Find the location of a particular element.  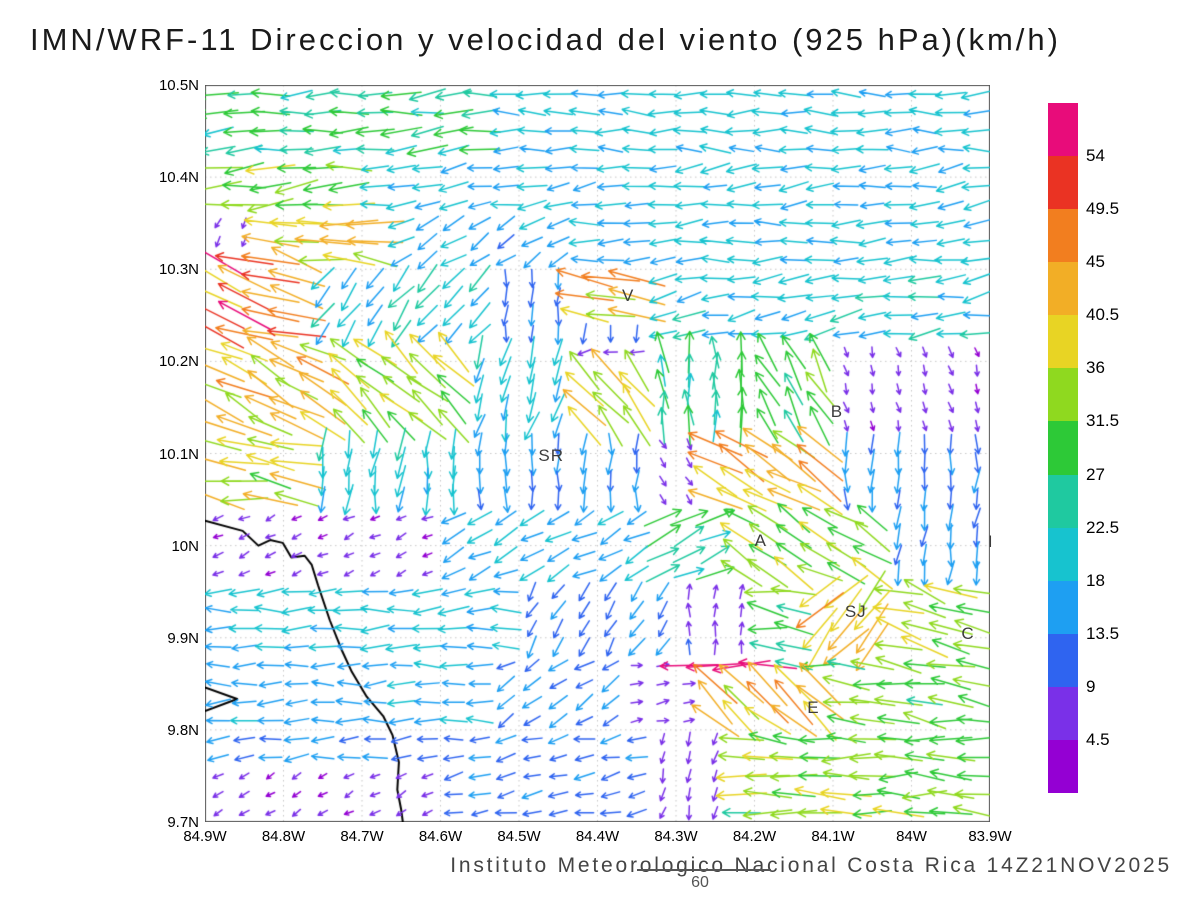

x-tick-label: 84.5W is located at coordinates (519, 836).